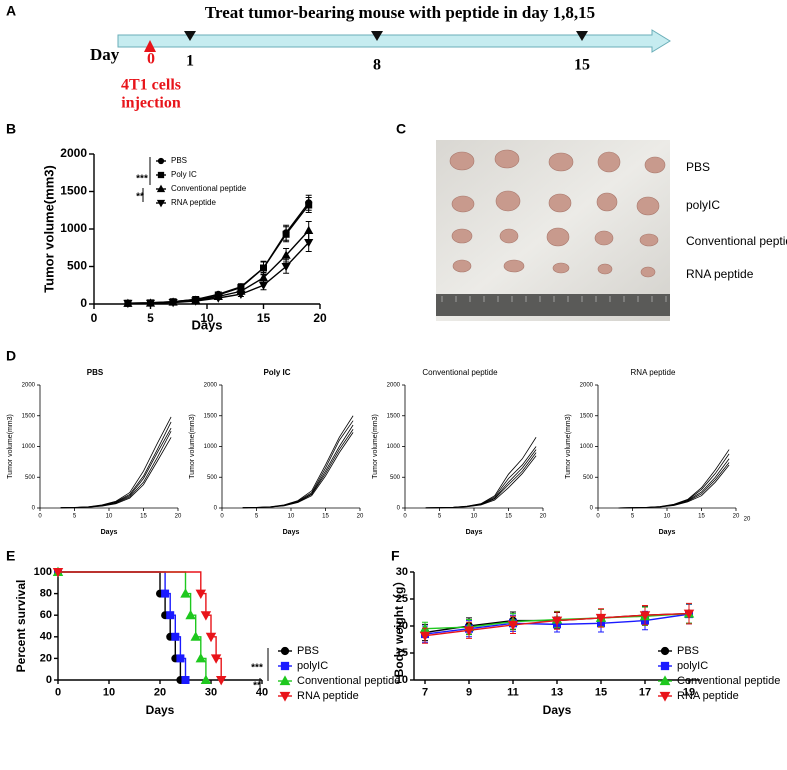 Image resolution: width=787 pixels, height=770 pixels. What do you see at coordinates (395, 478) in the screenshot?
I see `y-tick-label: 500` at bounding box center [395, 478].